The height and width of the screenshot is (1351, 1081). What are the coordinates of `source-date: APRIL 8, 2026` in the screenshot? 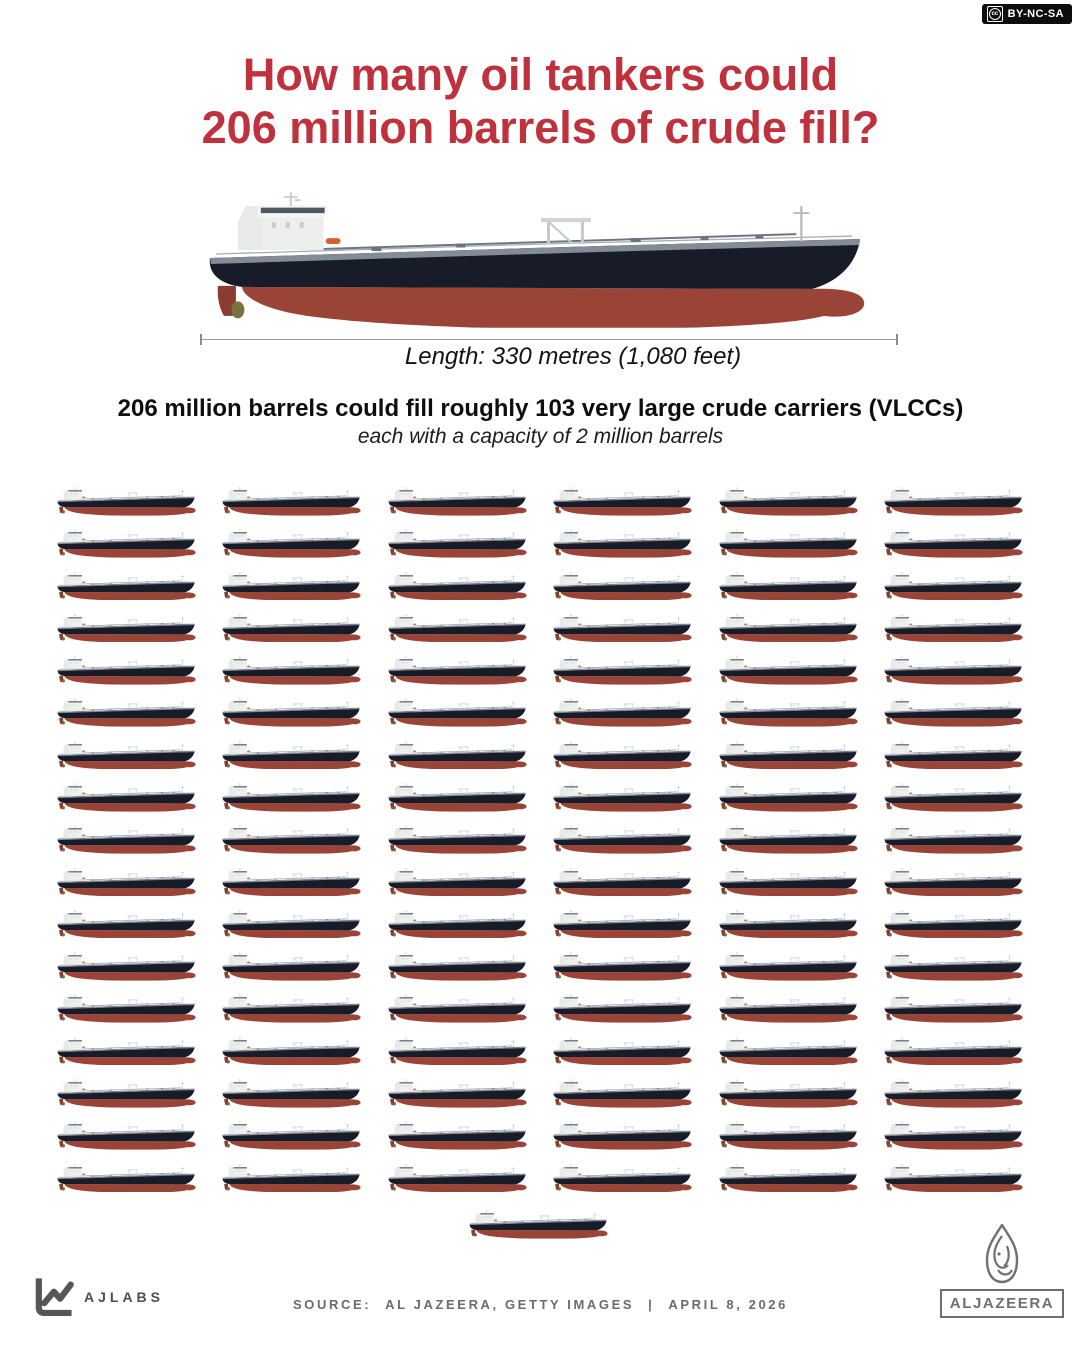 It's located at (728, 1304).